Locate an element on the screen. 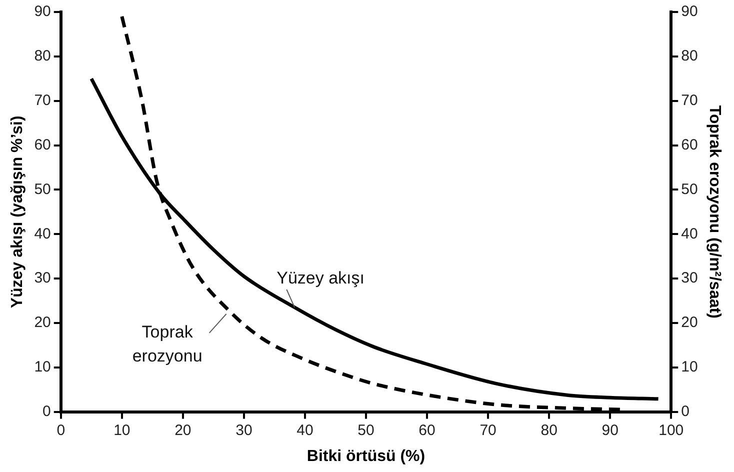 The width and height of the screenshot is (734, 472). x-tick-label: 70 is located at coordinates (488, 430).